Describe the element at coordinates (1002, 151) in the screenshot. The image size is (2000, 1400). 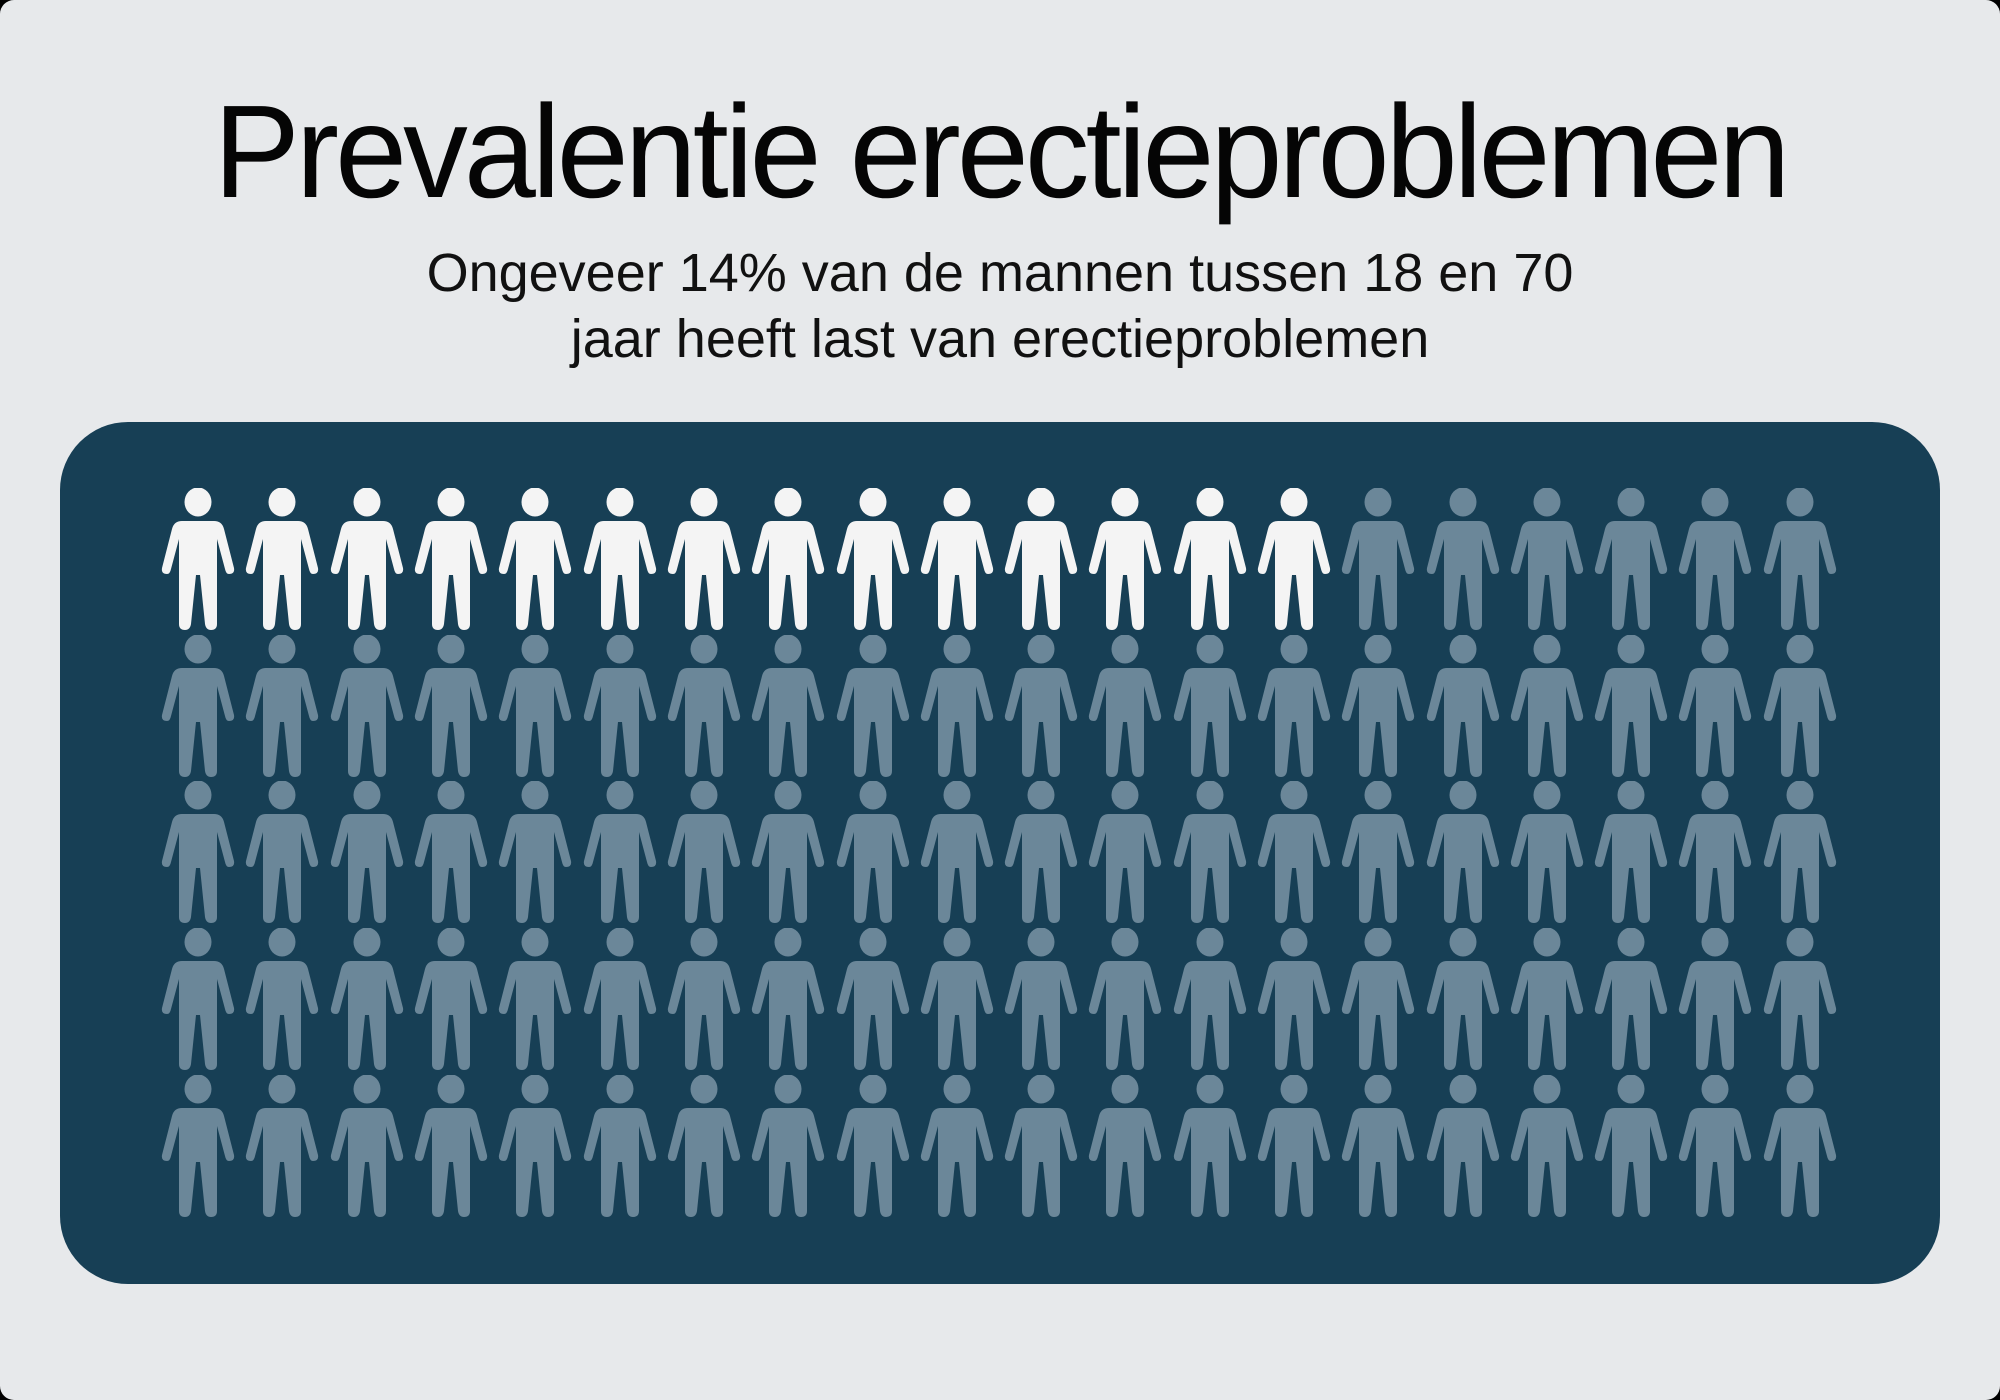
I see `page-title: Prevalentie erectieproblemen` at that location.